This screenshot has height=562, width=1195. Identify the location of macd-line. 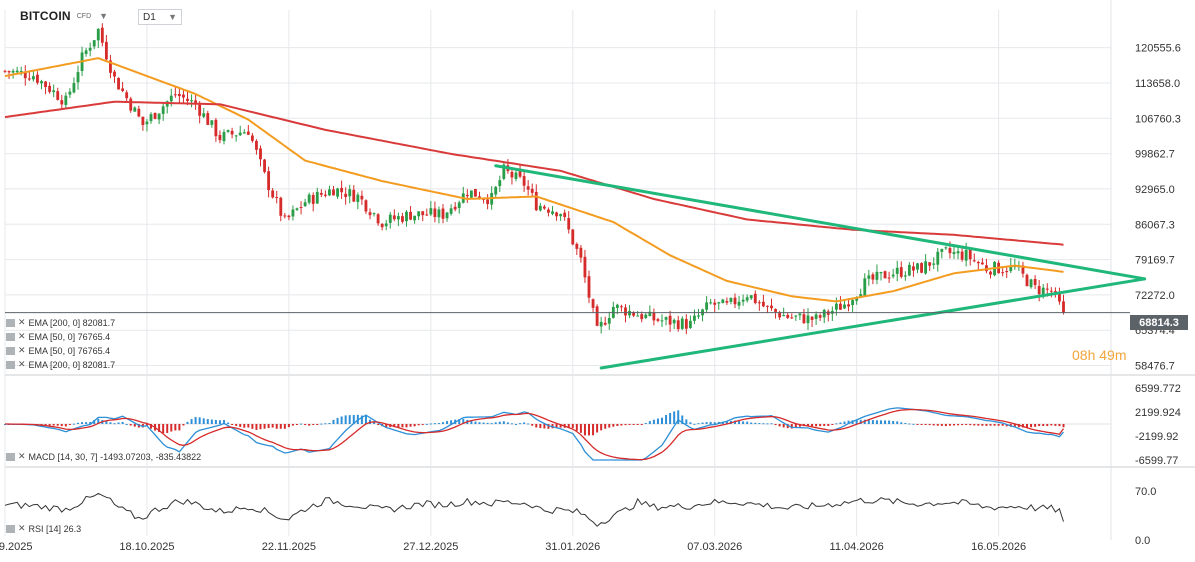
(534, 434).